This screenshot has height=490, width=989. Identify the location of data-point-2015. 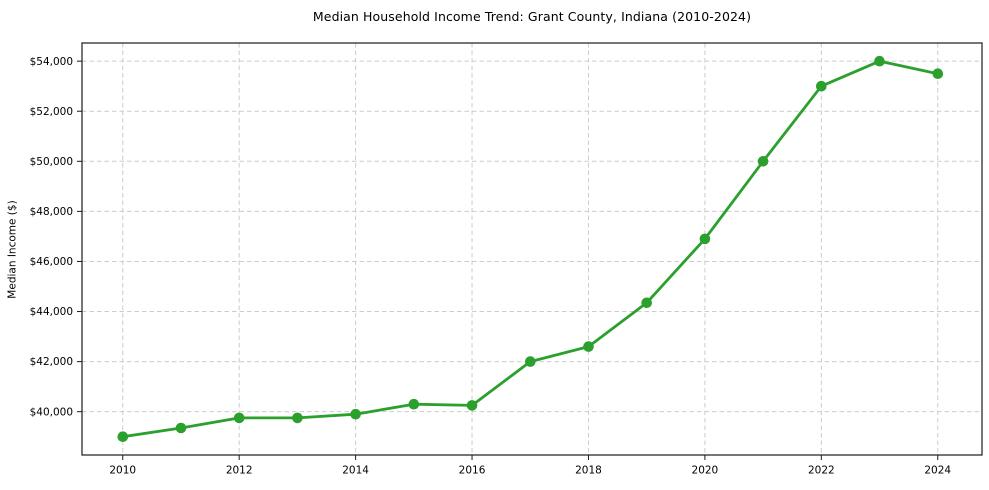
(414, 404).